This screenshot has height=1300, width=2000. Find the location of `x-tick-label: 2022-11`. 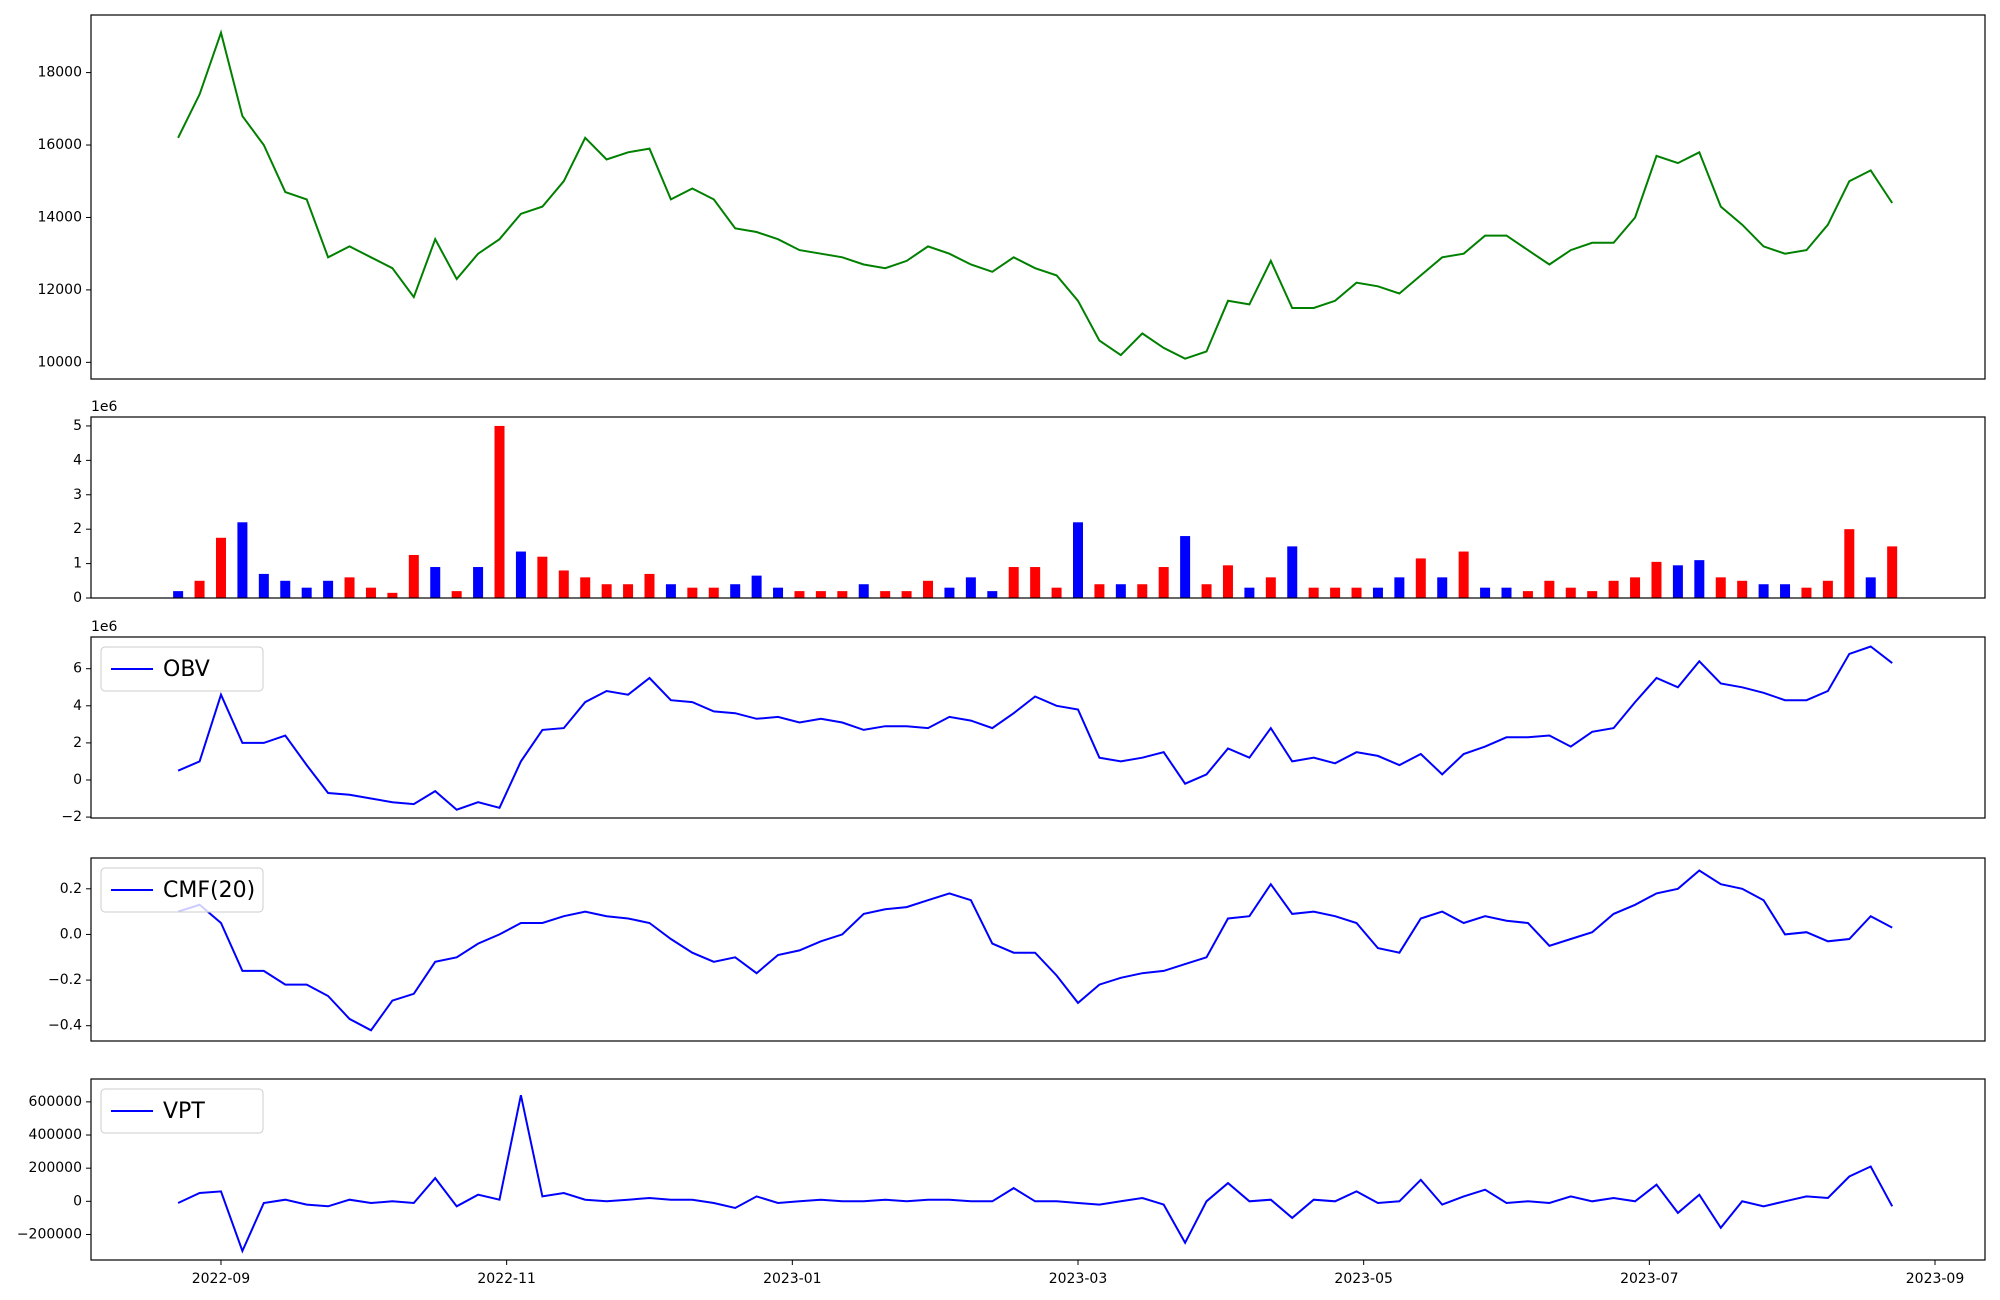

x-tick-label: 2022-11 is located at coordinates (506, 1279).